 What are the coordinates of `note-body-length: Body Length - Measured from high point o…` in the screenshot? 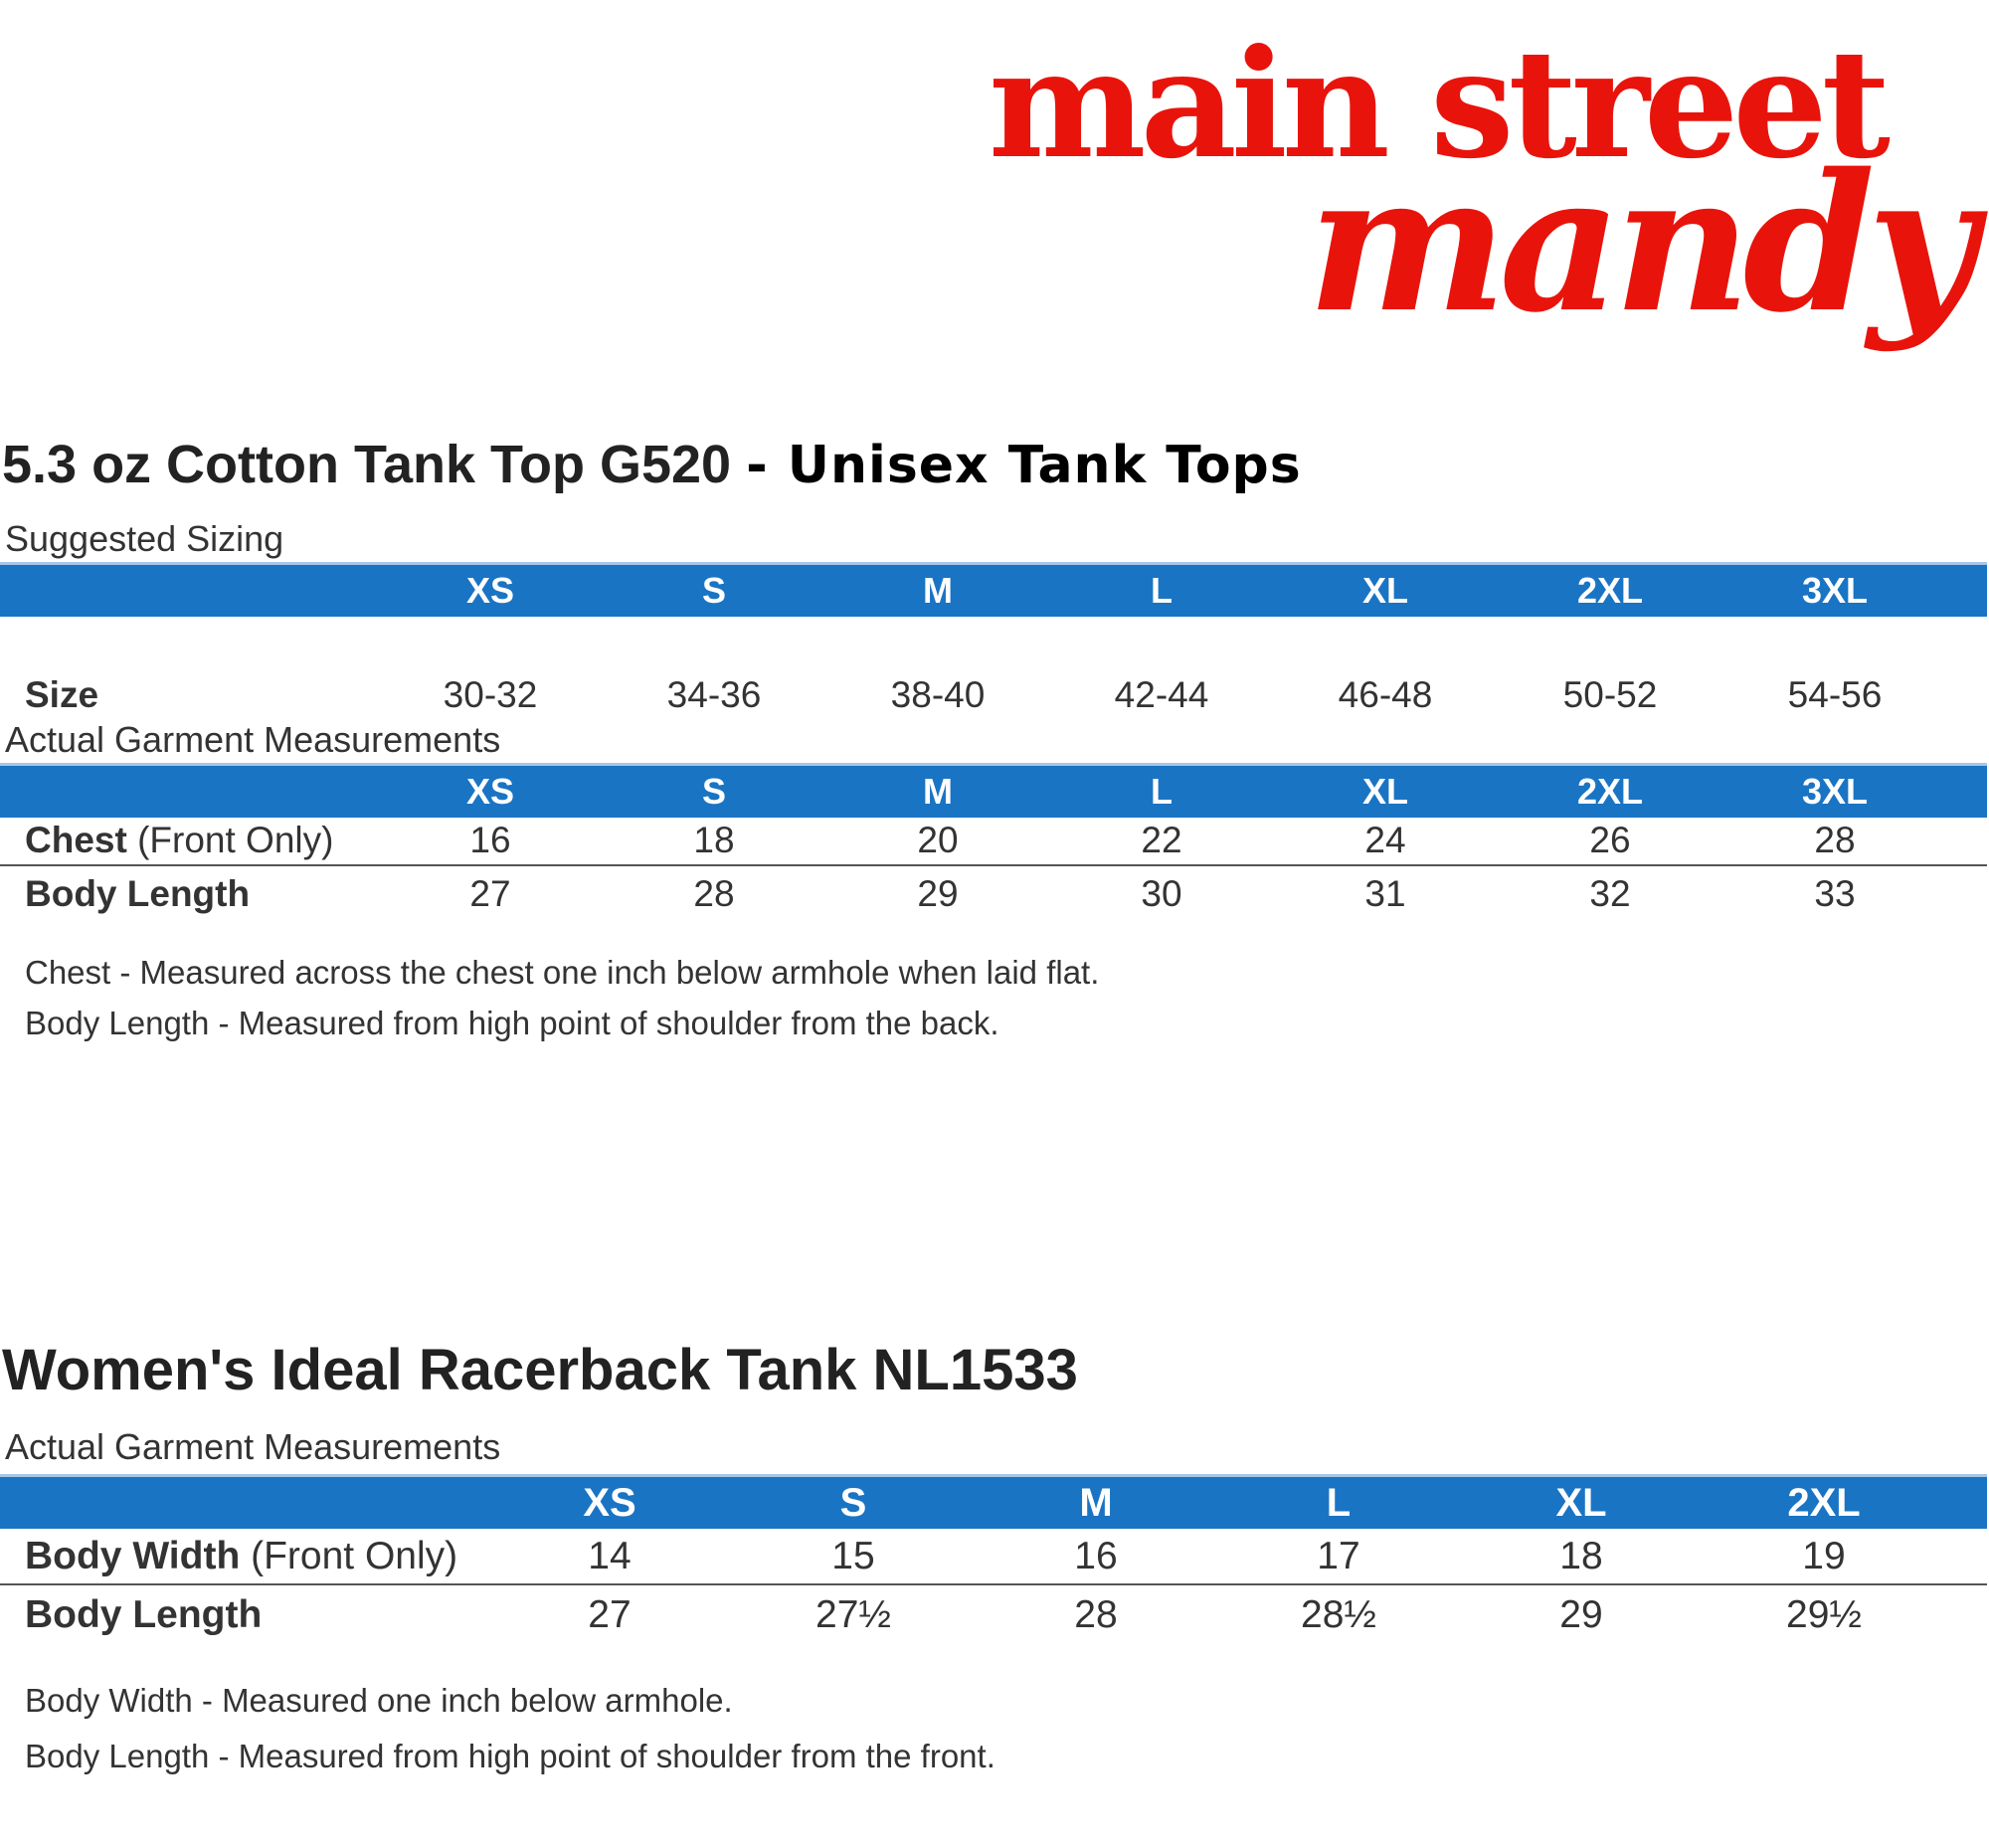 It's located at (512, 1023).